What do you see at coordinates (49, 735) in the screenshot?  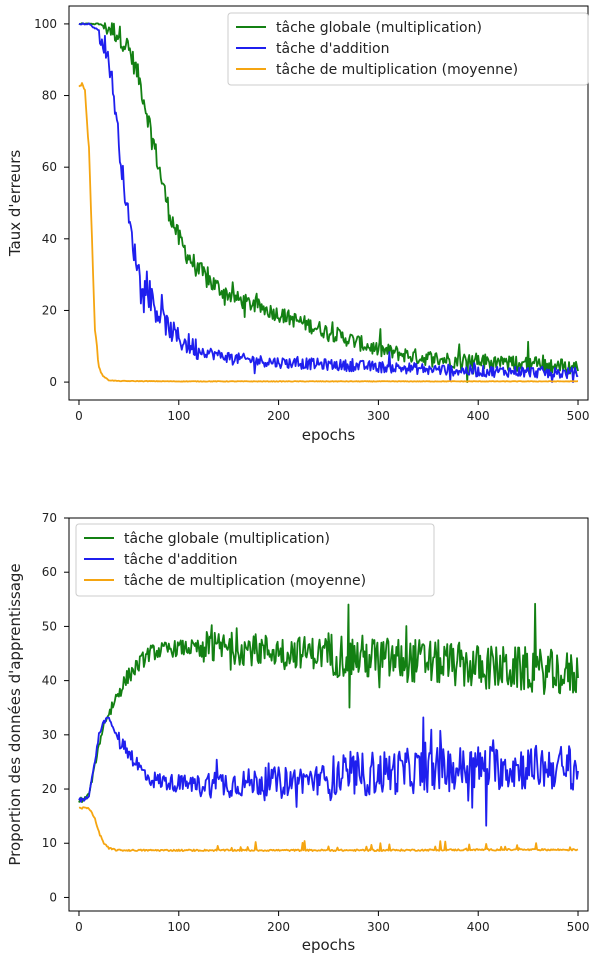 I see `y-tick-label: 30` at bounding box center [49, 735].